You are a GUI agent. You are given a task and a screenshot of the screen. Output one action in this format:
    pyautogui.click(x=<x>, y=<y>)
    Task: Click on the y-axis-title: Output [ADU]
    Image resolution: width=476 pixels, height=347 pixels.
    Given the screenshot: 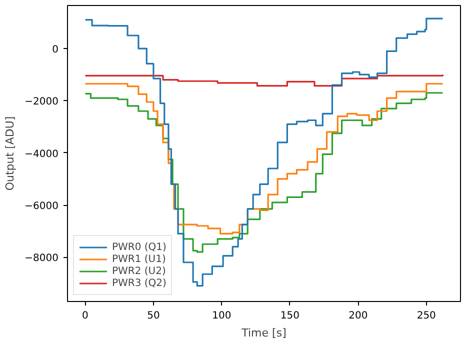 What is the action you would take?
    pyautogui.click(x=10, y=153)
    